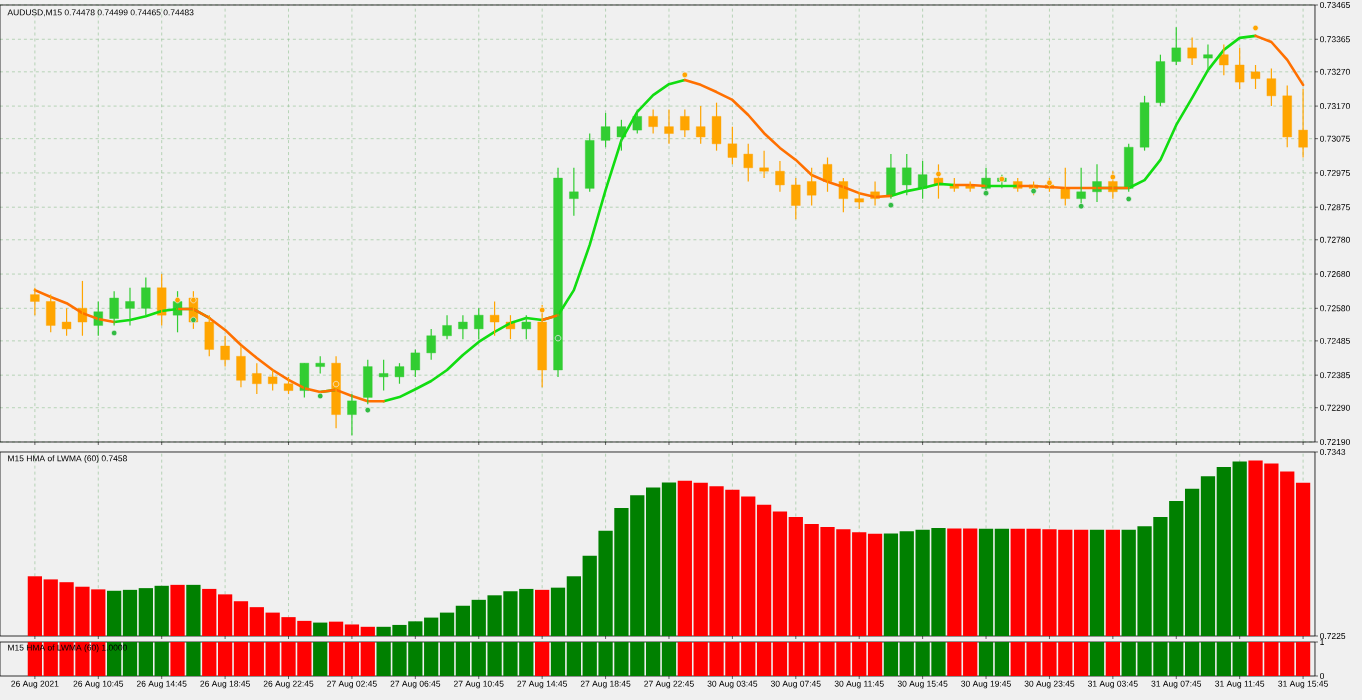  I want to click on x-tick-label: 30 Aug 03:45, so click(732, 684).